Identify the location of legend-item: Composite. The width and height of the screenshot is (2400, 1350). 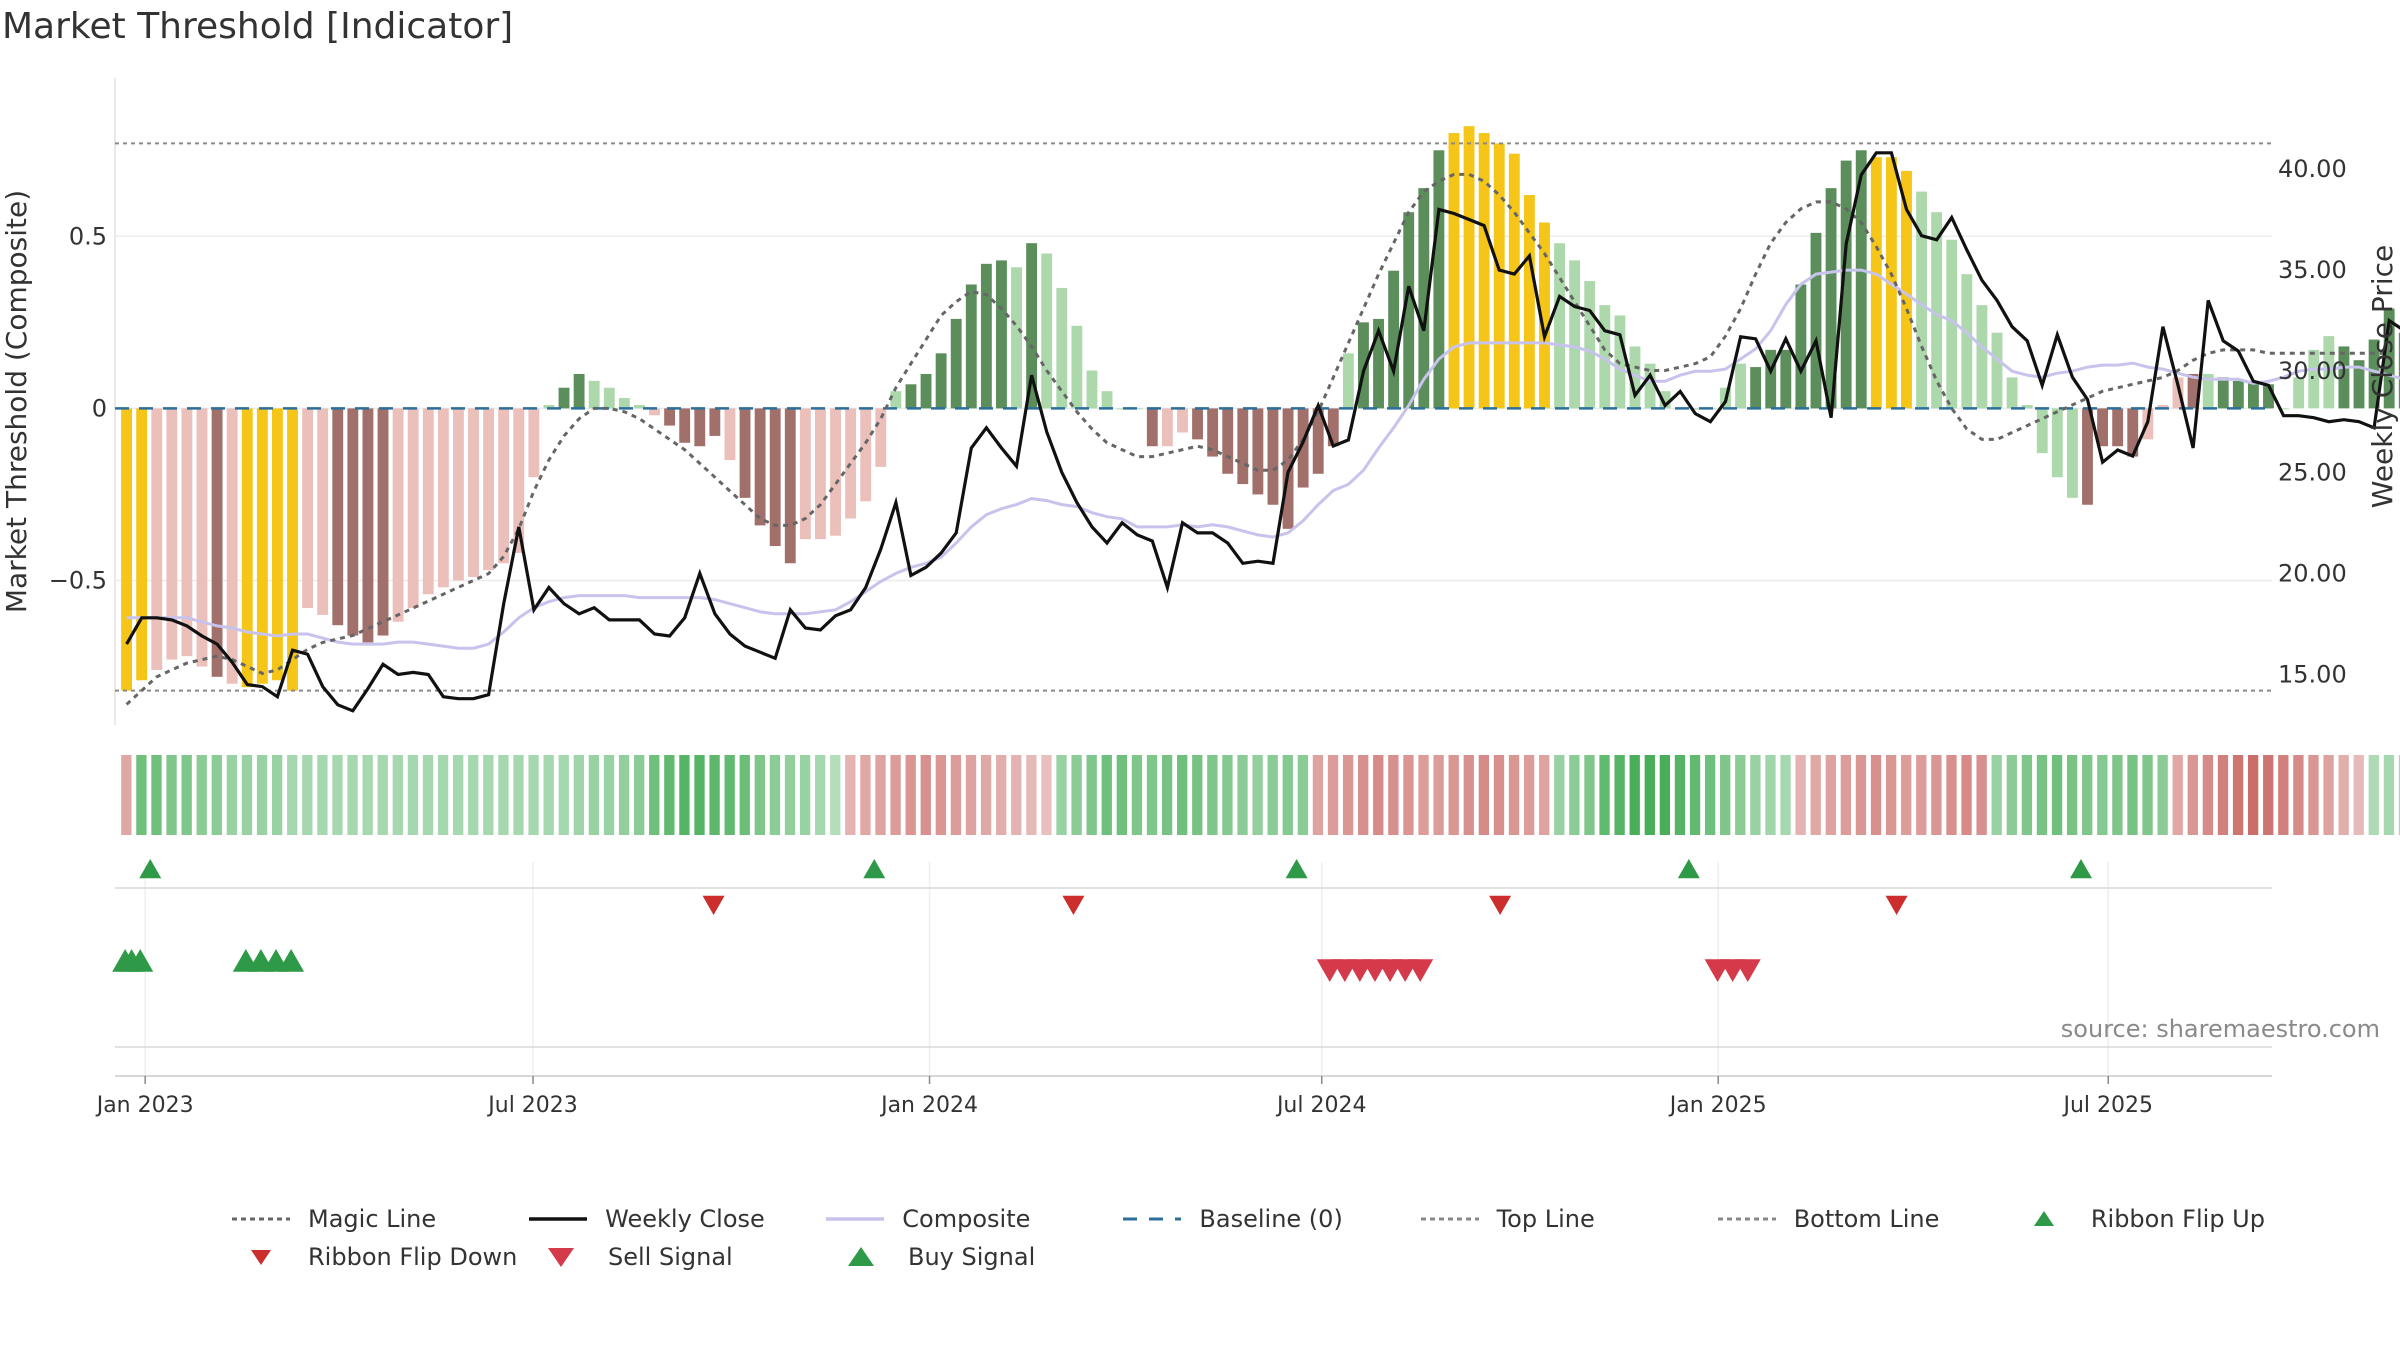
(972, 1219).